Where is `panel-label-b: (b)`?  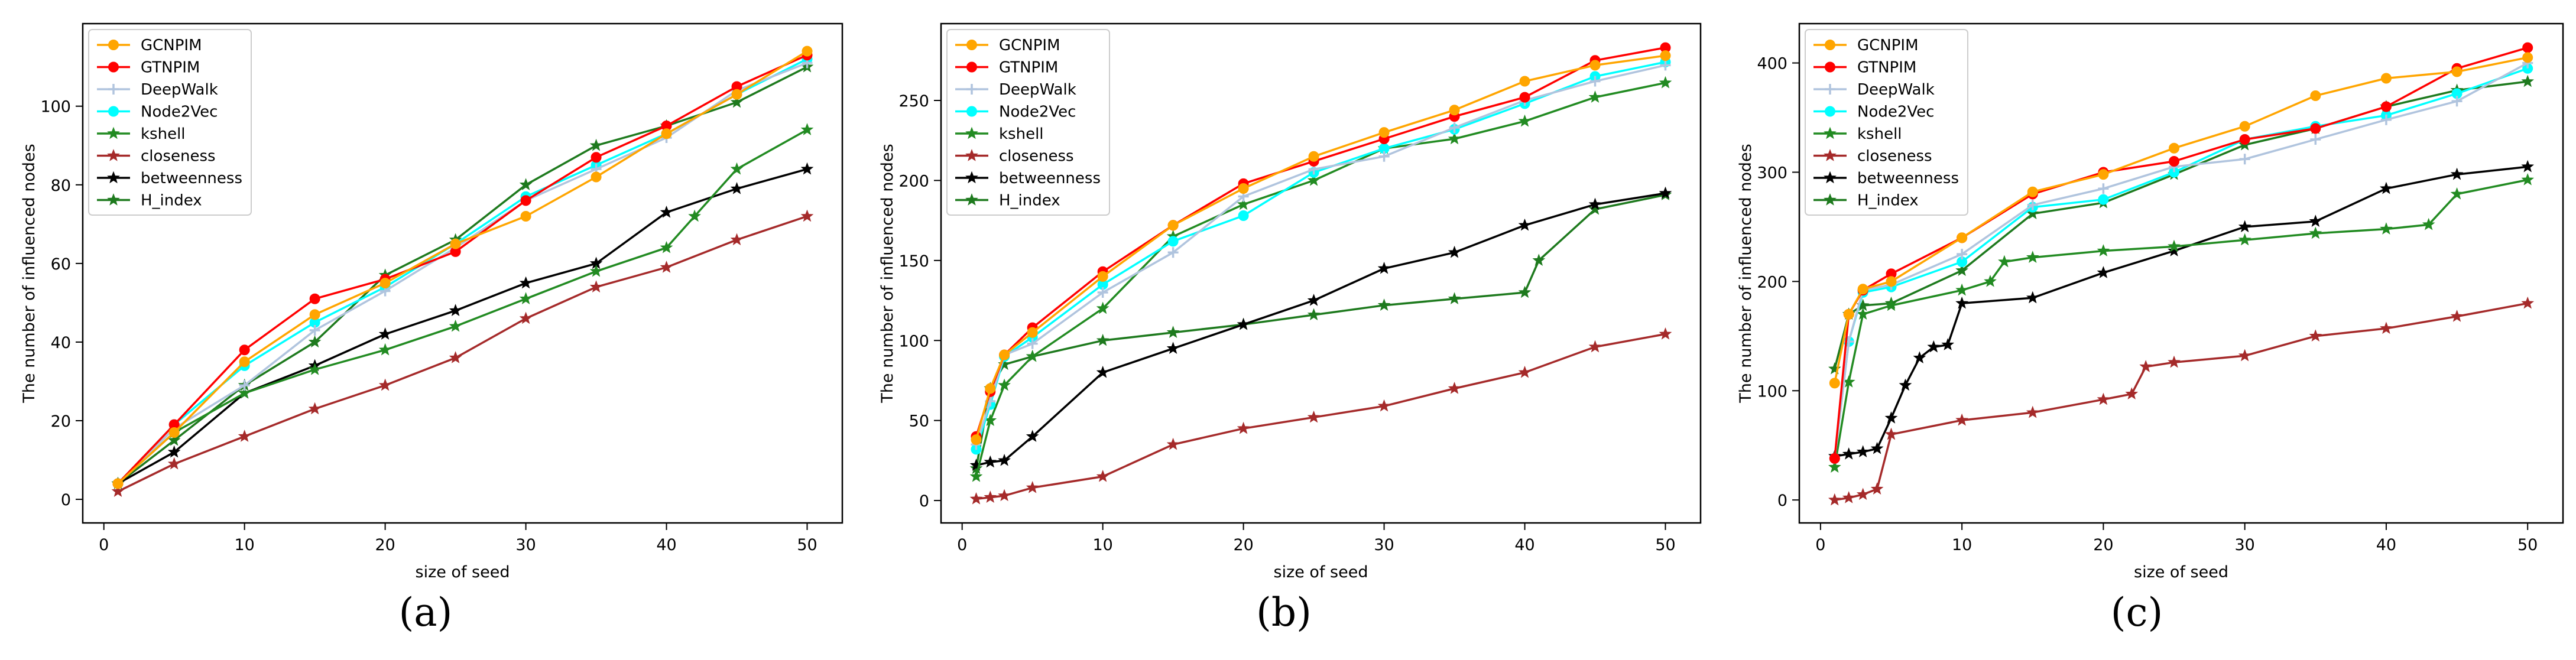 panel-label-b: (b) is located at coordinates (1284, 612).